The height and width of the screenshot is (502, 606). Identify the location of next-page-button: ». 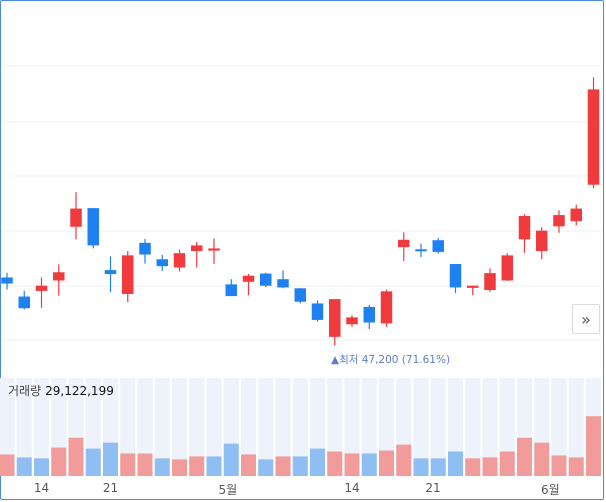
(586, 319).